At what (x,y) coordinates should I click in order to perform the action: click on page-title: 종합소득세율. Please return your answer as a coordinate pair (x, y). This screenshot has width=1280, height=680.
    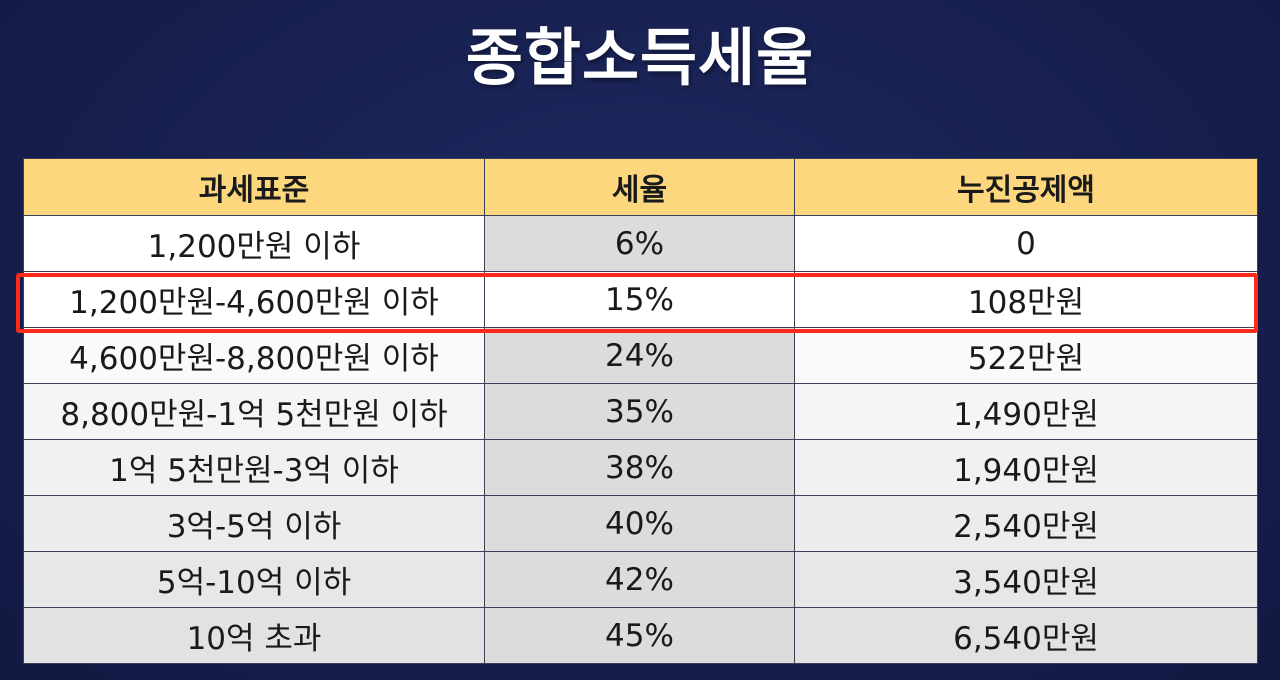
    Looking at the image, I should click on (640, 57).